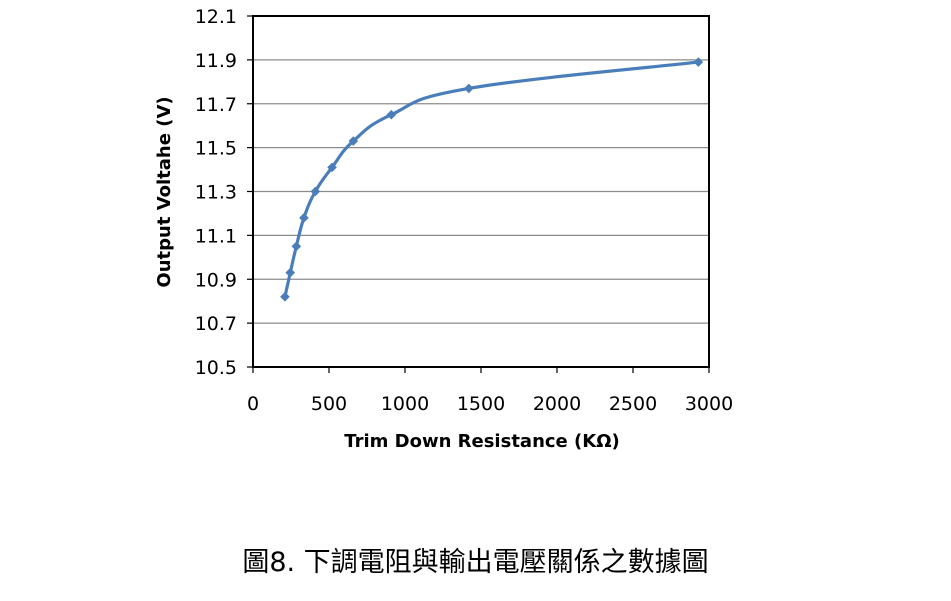 The image size is (951, 601). I want to click on y-tick-label: 10.9, so click(216, 280).